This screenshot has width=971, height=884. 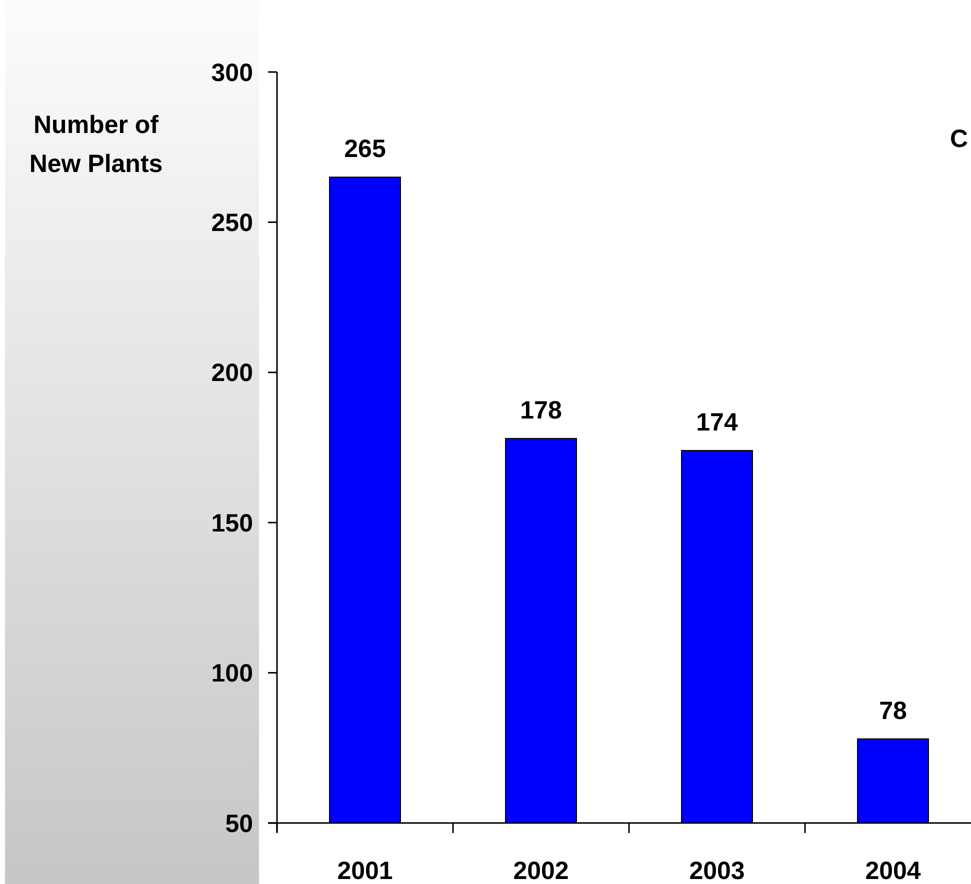 What do you see at coordinates (893, 710) in the screenshot?
I see `data-label: 78` at bounding box center [893, 710].